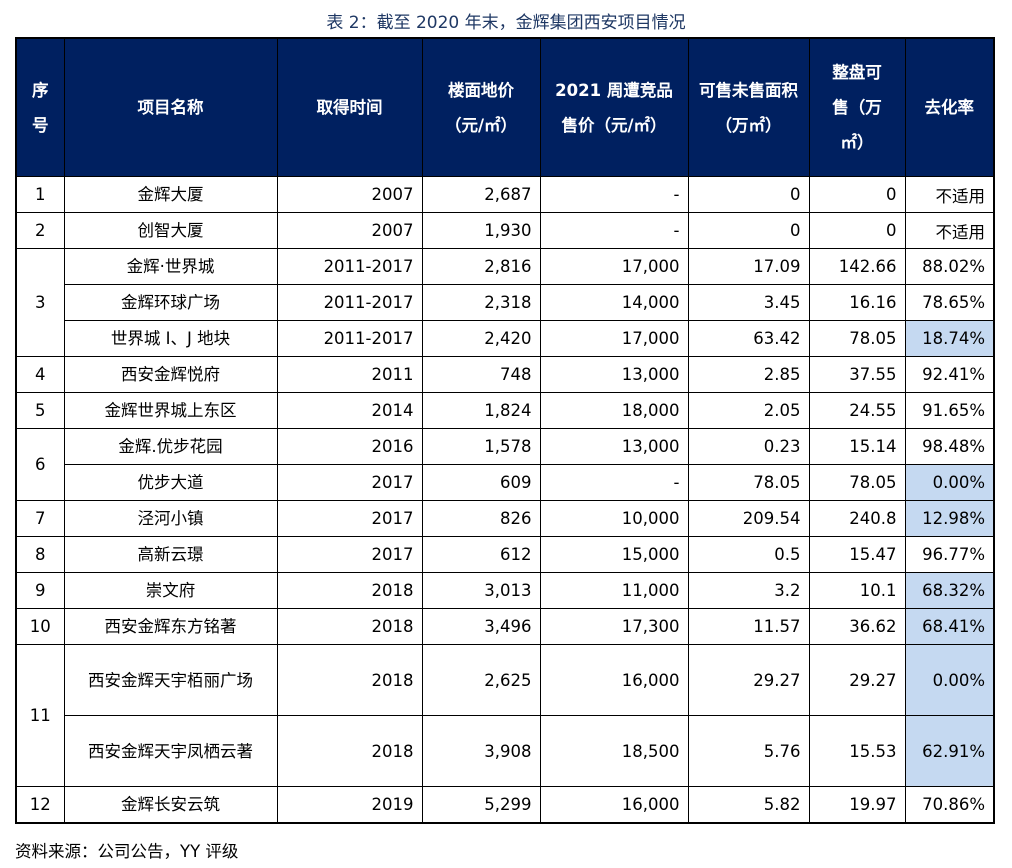 The image size is (1012, 868). What do you see at coordinates (481, 805) in the screenshot?
I see `cell-land-price: 5,299` at bounding box center [481, 805].